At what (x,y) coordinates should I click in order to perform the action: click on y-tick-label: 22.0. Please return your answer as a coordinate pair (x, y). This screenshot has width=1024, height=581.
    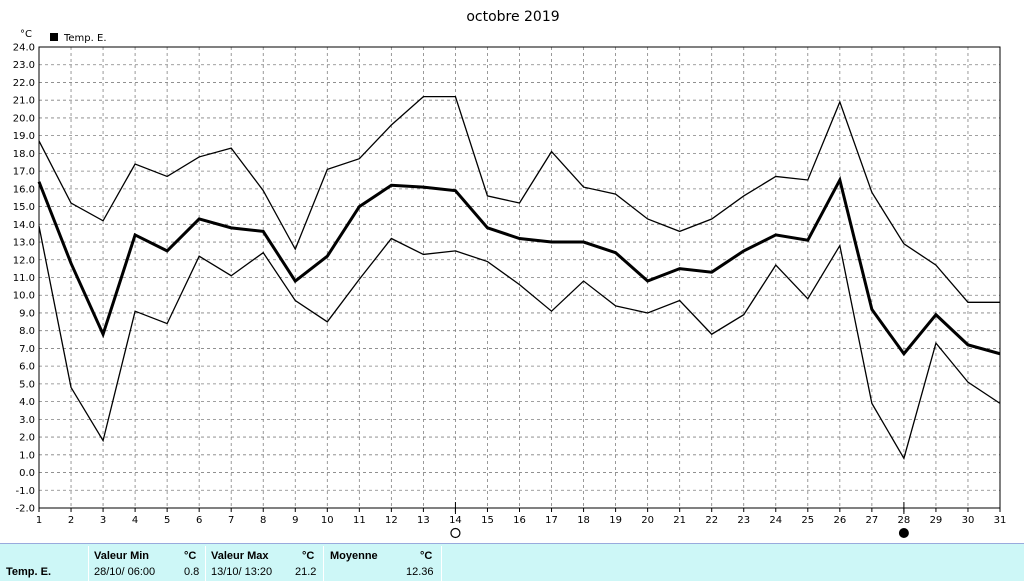
    Looking at the image, I should click on (24, 83).